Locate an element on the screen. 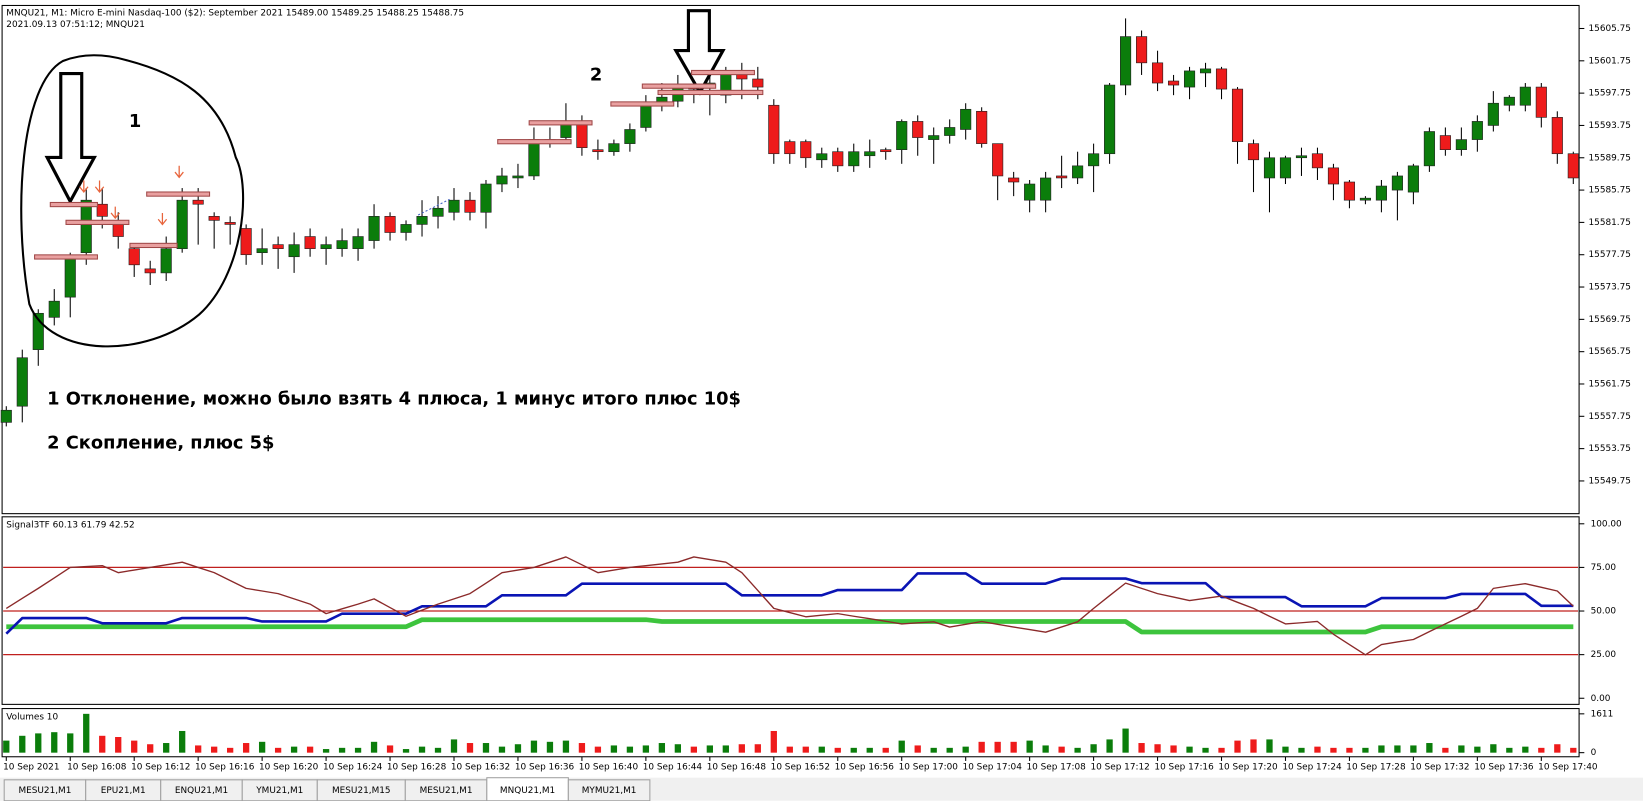  price-label: 15561.75 is located at coordinates (1610, 384).